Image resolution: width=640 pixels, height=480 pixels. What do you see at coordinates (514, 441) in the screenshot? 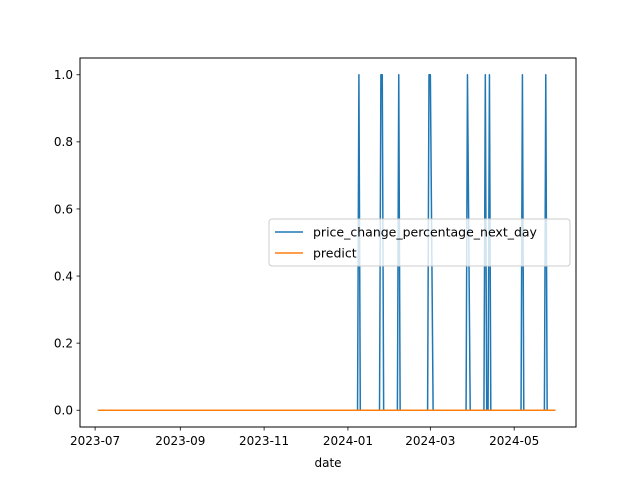
I see `x-tick-label: 2024-05` at bounding box center [514, 441].